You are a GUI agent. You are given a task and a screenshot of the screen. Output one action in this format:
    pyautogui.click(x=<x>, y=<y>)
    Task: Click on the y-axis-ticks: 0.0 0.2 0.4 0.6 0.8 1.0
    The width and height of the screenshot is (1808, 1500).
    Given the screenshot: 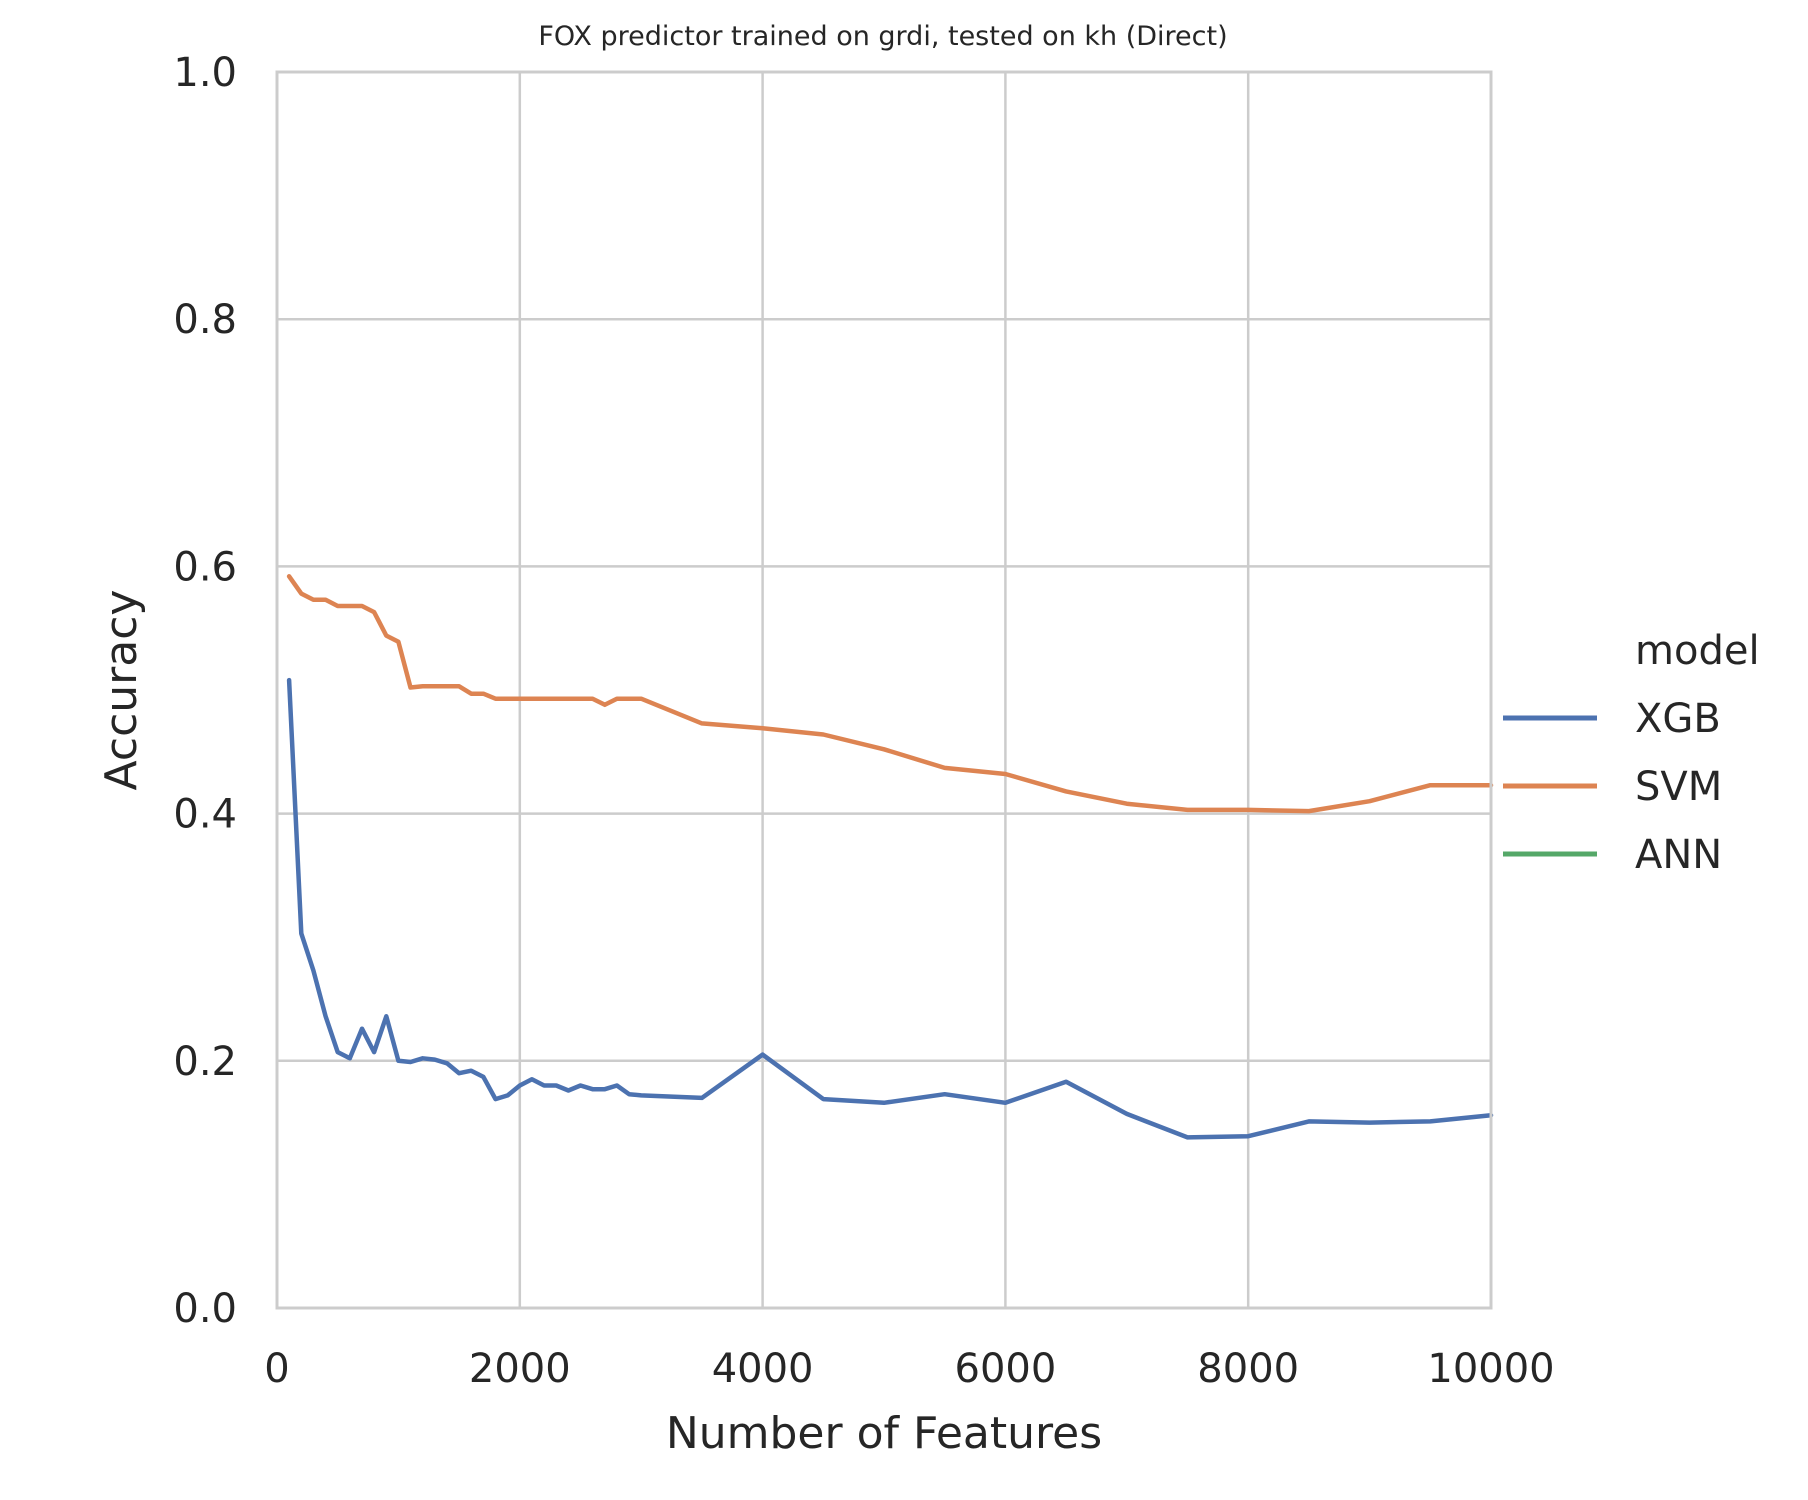 What is the action you would take?
    pyautogui.click(x=205, y=691)
    